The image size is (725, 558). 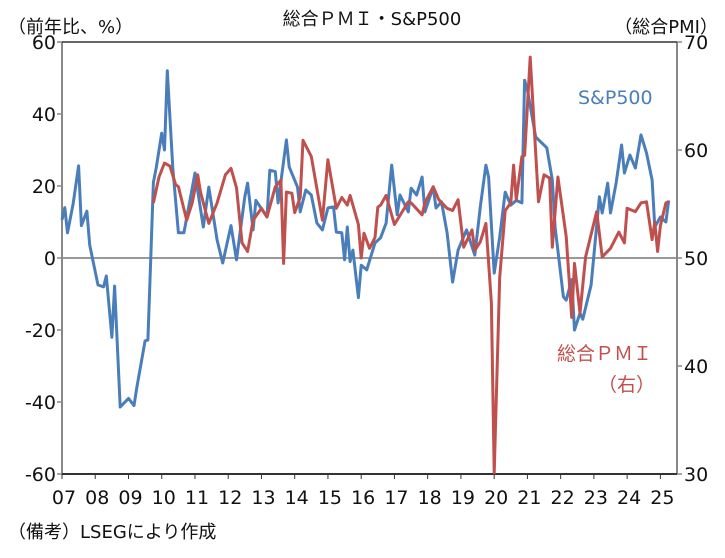 What do you see at coordinates (363, 498) in the screenshot?
I see `x-tick-label: 16` at bounding box center [363, 498].